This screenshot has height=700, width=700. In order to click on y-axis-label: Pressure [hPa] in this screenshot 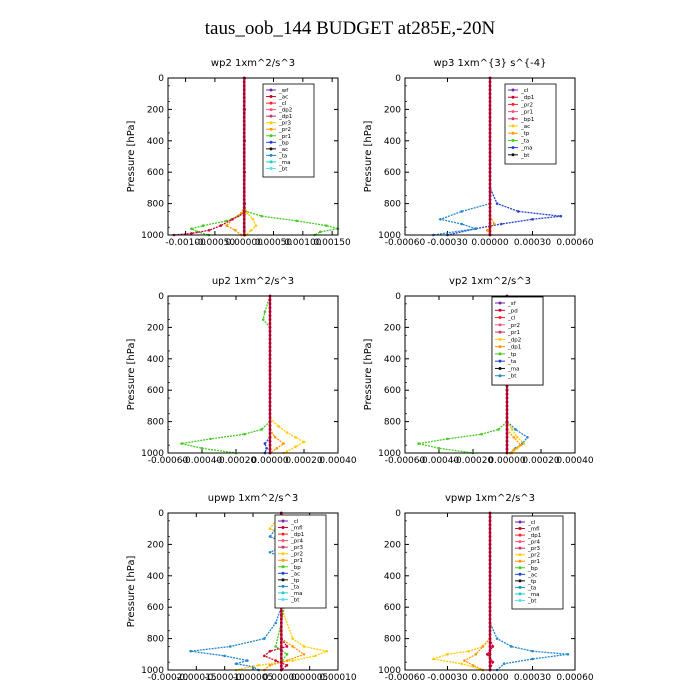, I will do `click(368, 375)`.